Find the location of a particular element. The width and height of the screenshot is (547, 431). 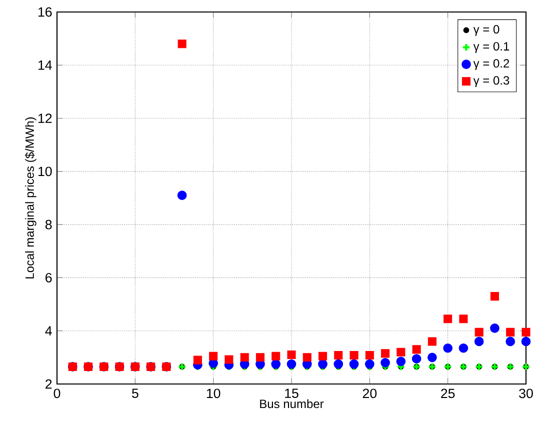

legend-label: γ = 0.3 is located at coordinates (491, 82).